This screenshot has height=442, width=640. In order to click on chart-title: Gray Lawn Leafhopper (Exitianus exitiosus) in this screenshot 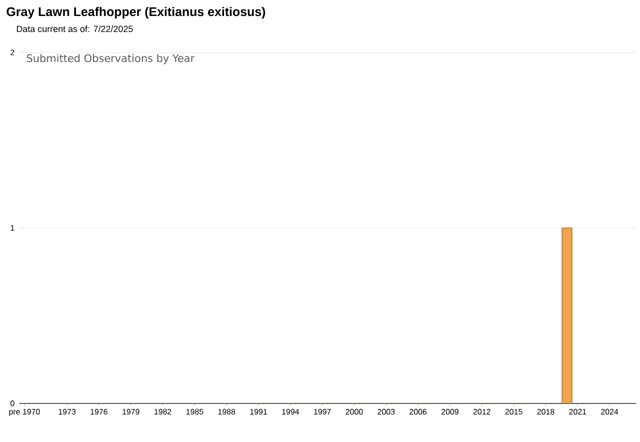, I will do `click(136, 12)`.